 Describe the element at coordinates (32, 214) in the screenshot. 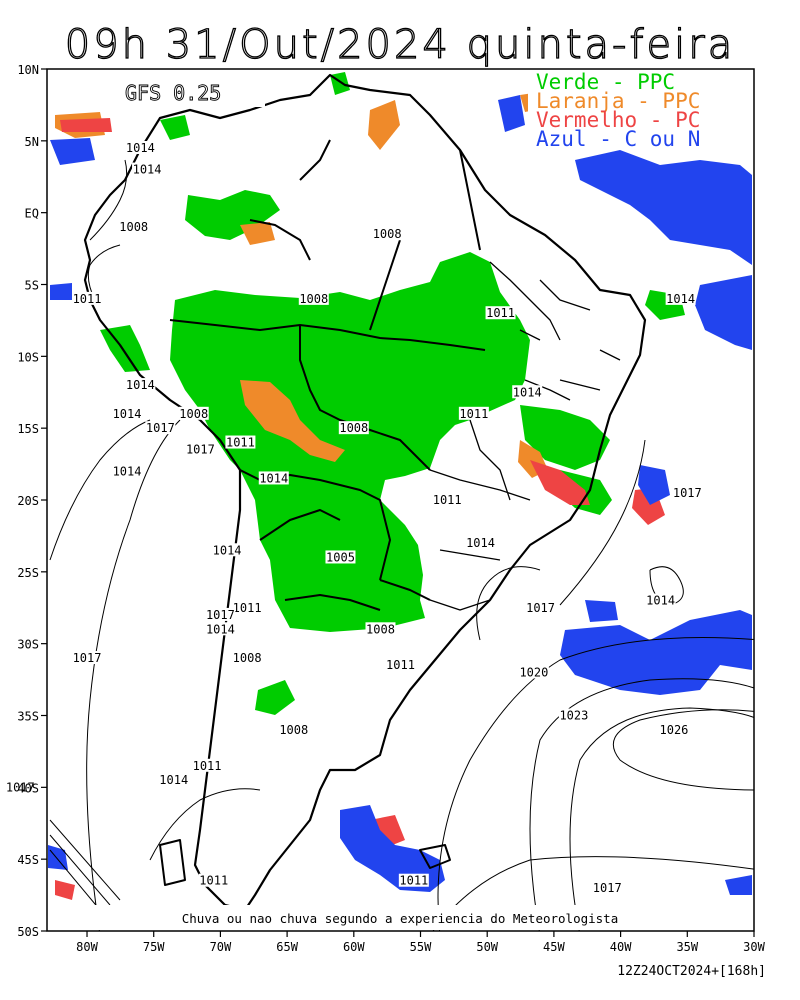

I see `lat-tick-label: EQ` at that location.